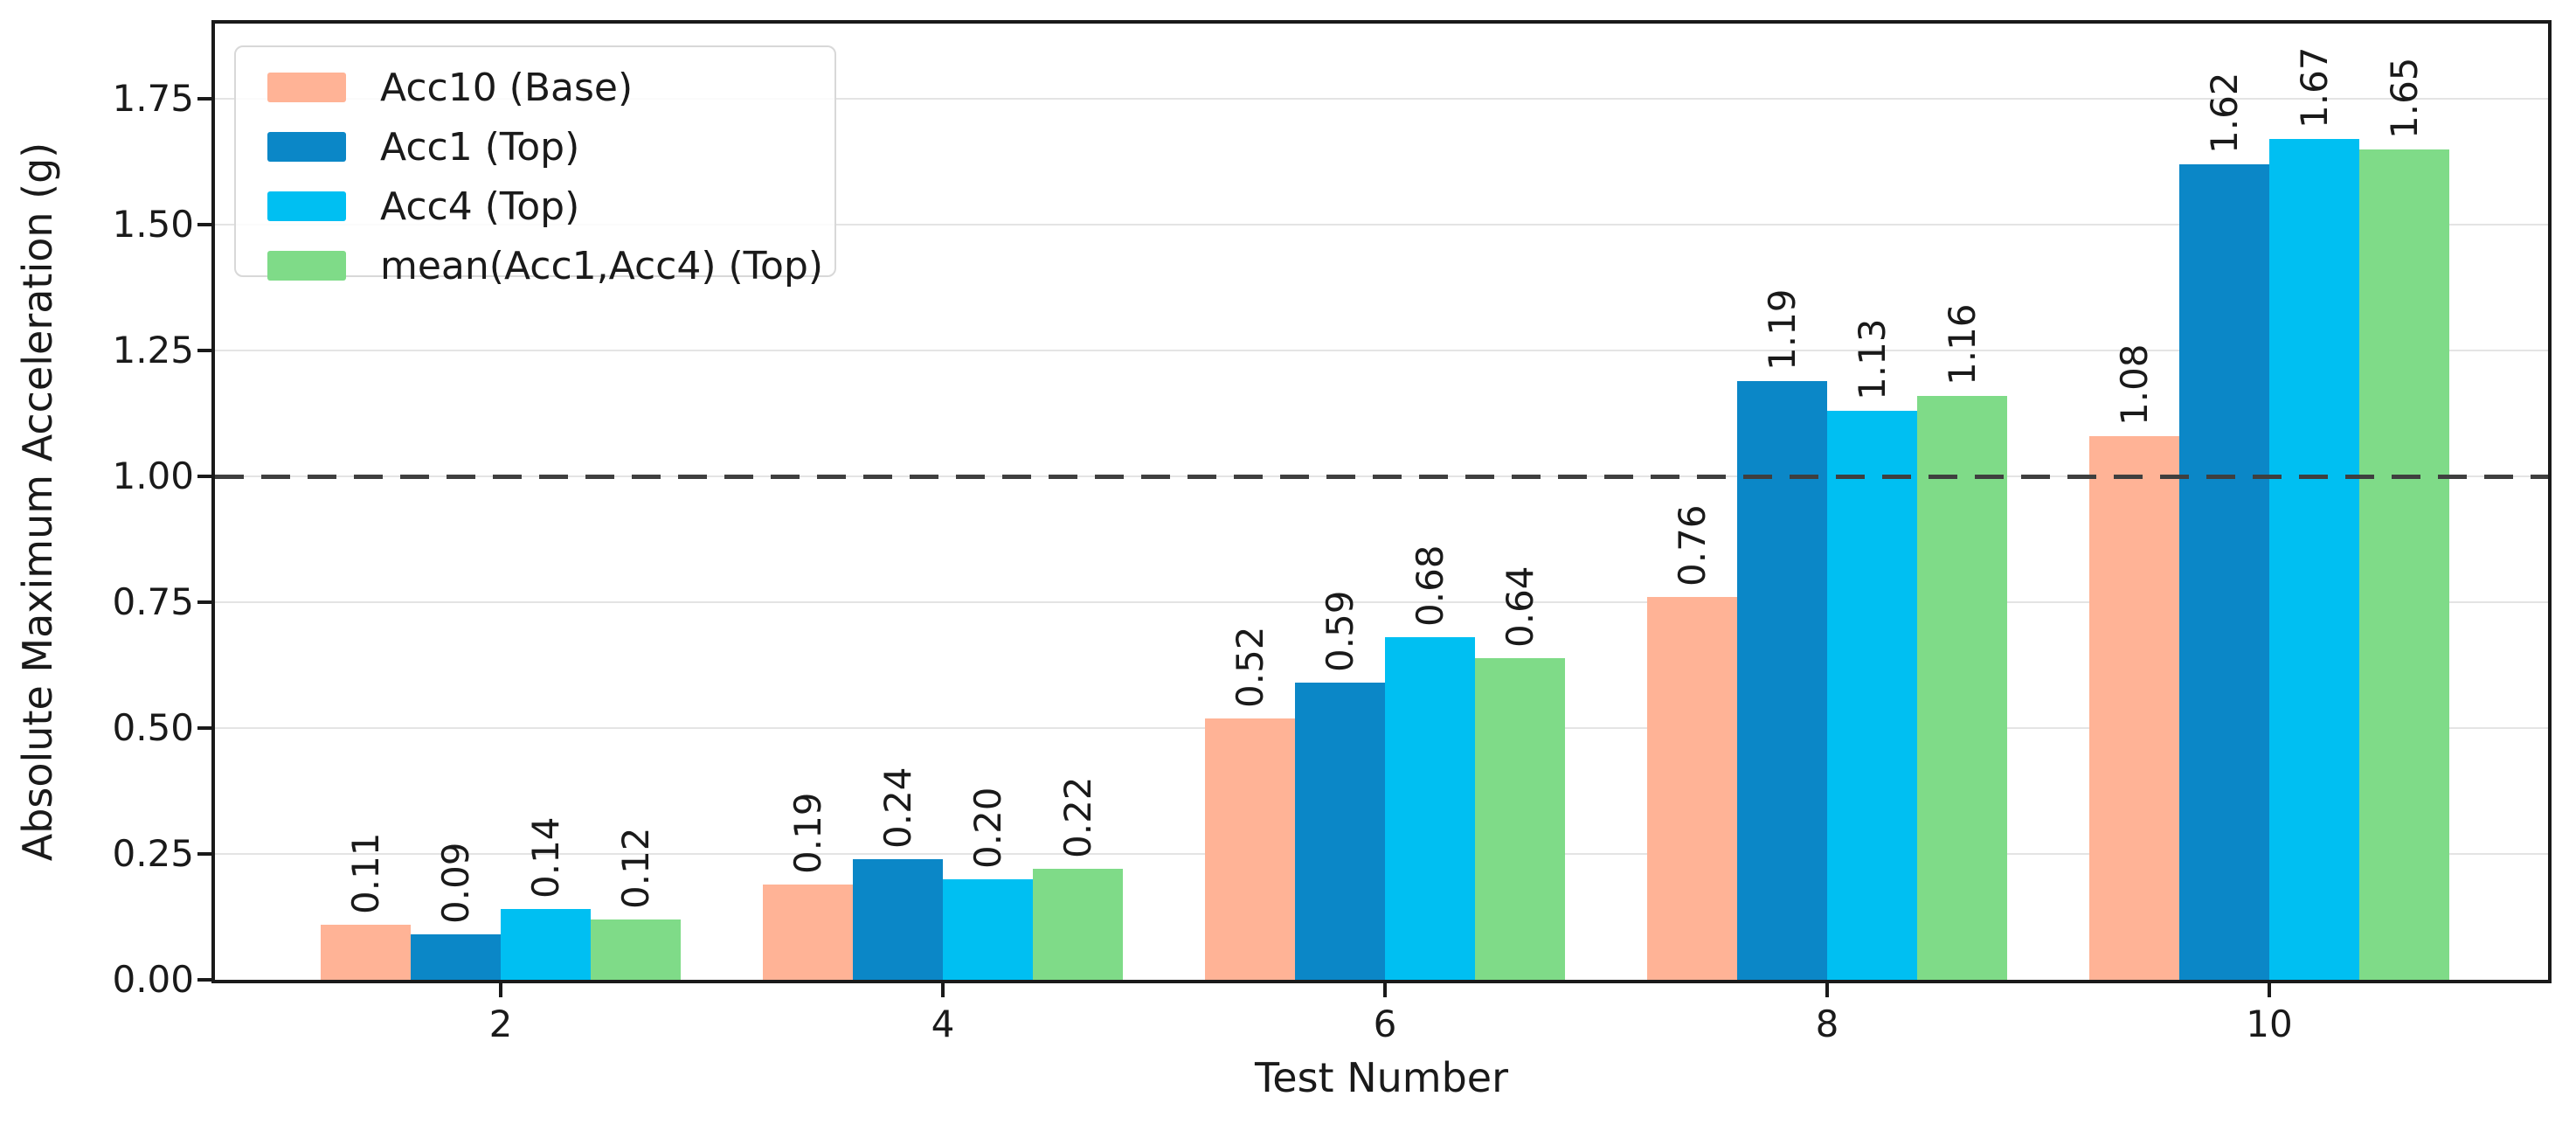 The height and width of the screenshot is (1138, 2576). I want to click on y-tick-label: 0.75, so click(153, 602).